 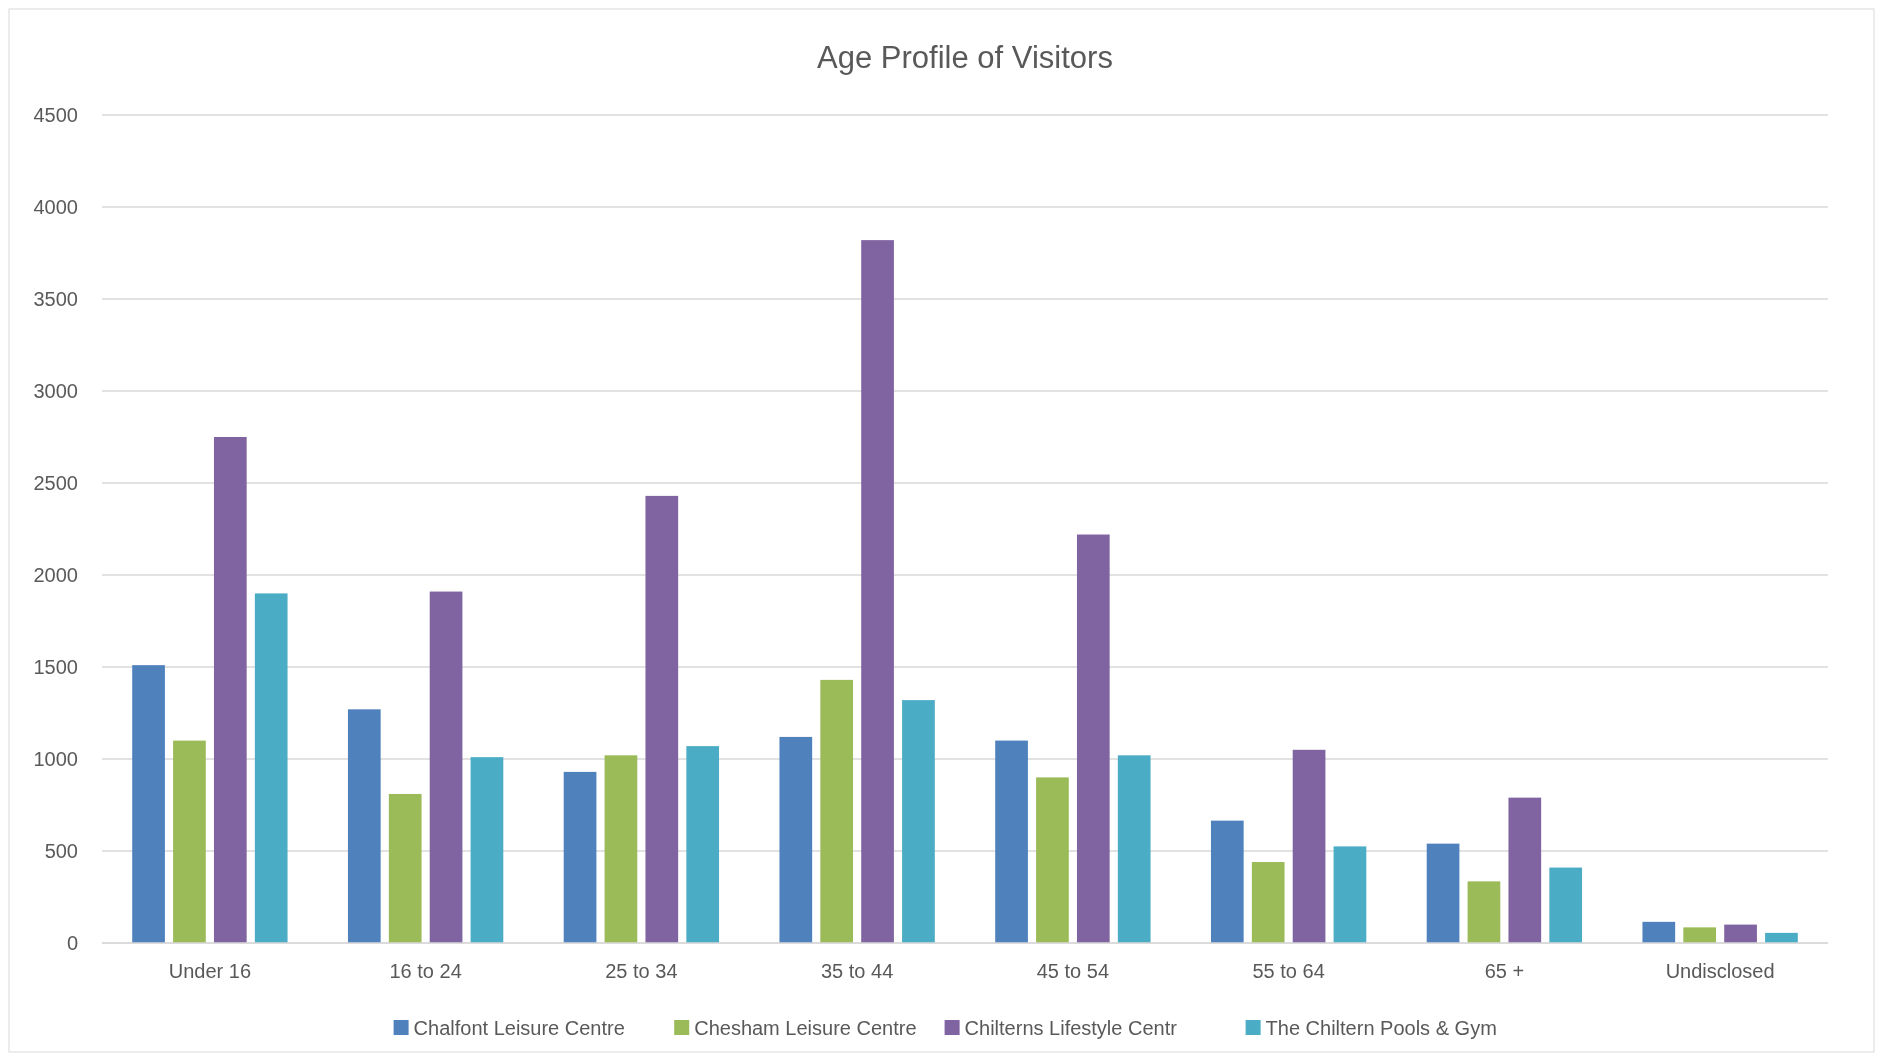 What do you see at coordinates (55, 299) in the screenshot?
I see `y-tick-label: 3500` at bounding box center [55, 299].